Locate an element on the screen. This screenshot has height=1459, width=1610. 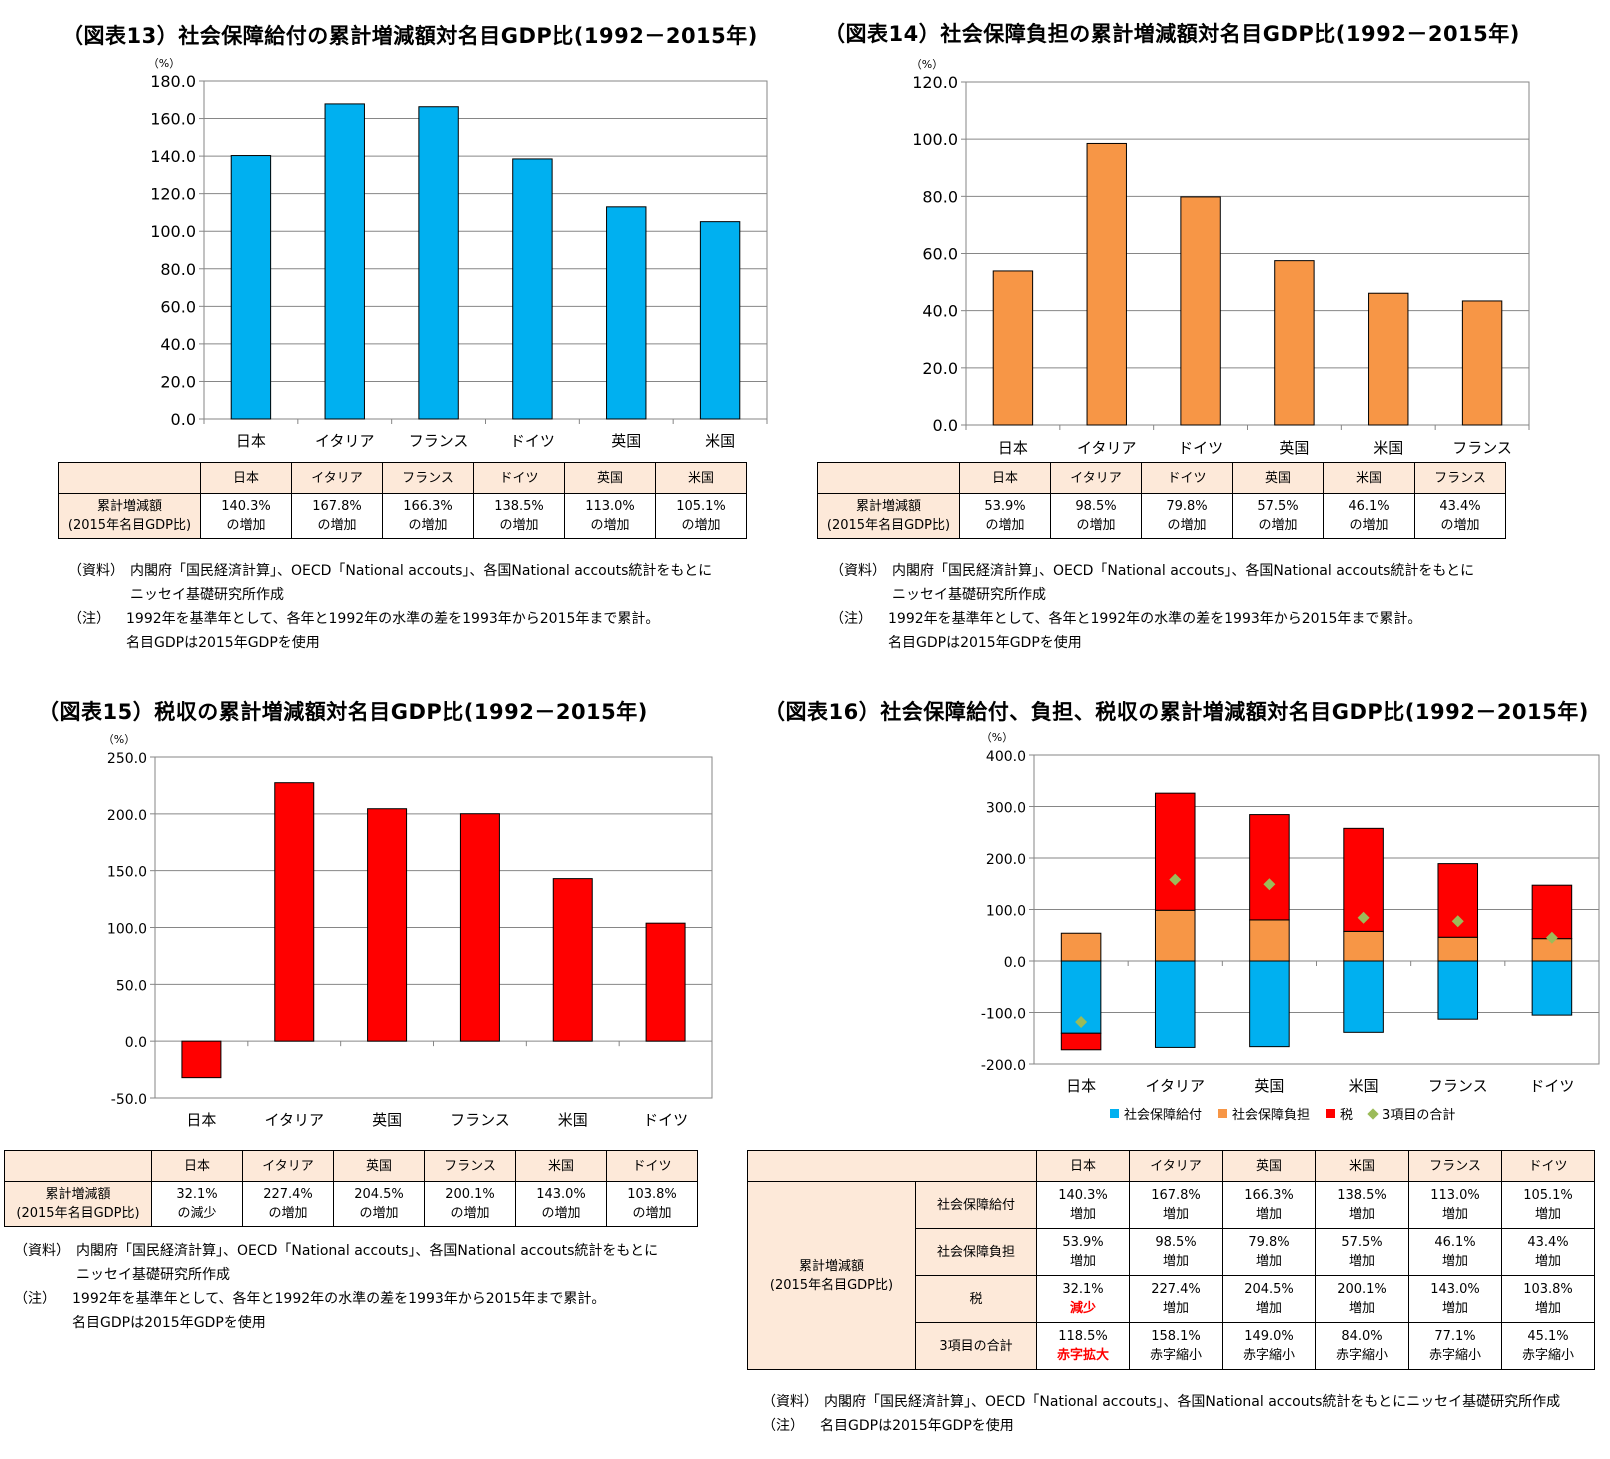
fig13-title: （図表13）社会保障給付の累計増減額対名目GDP比(1992－2015年) is located at coordinates (410, 36).